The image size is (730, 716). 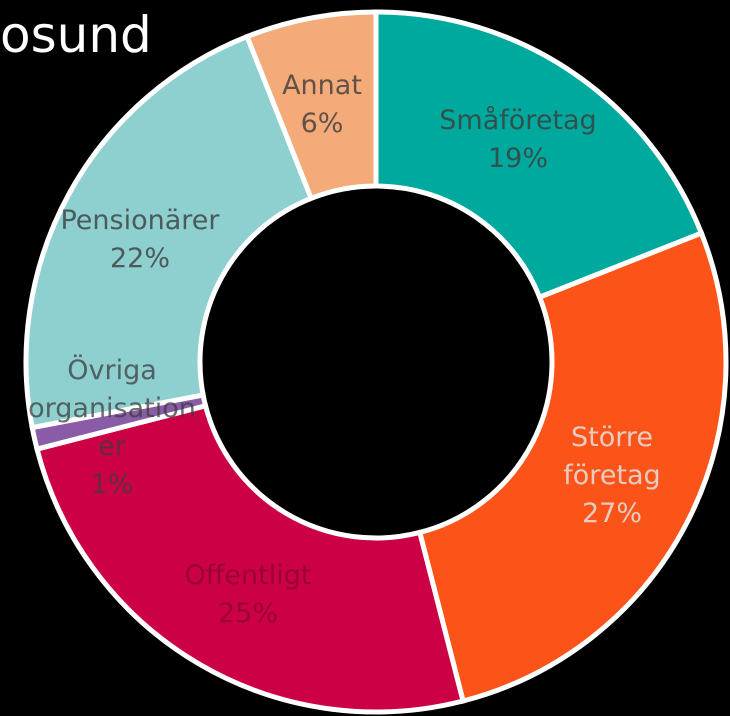 I want to click on value-label: 22%, so click(x=139, y=258).